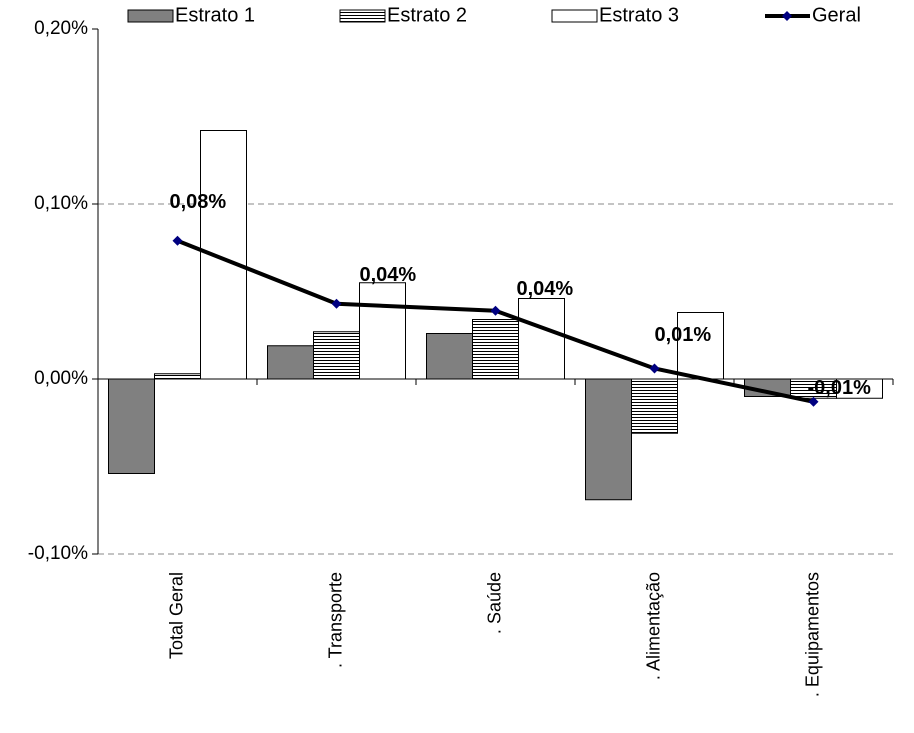 The image size is (914, 733). What do you see at coordinates (198, 202) in the screenshot?
I see `value-label: 0,08%` at bounding box center [198, 202].